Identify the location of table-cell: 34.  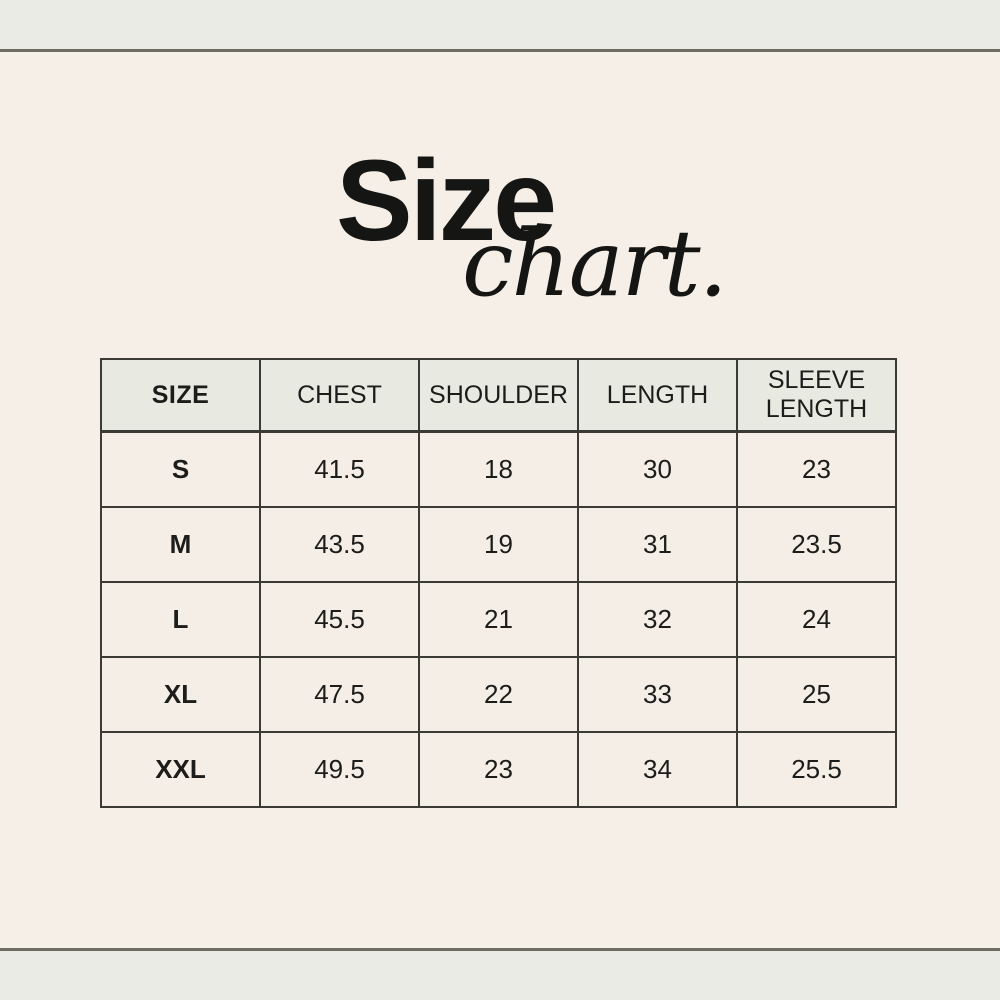
(657, 769).